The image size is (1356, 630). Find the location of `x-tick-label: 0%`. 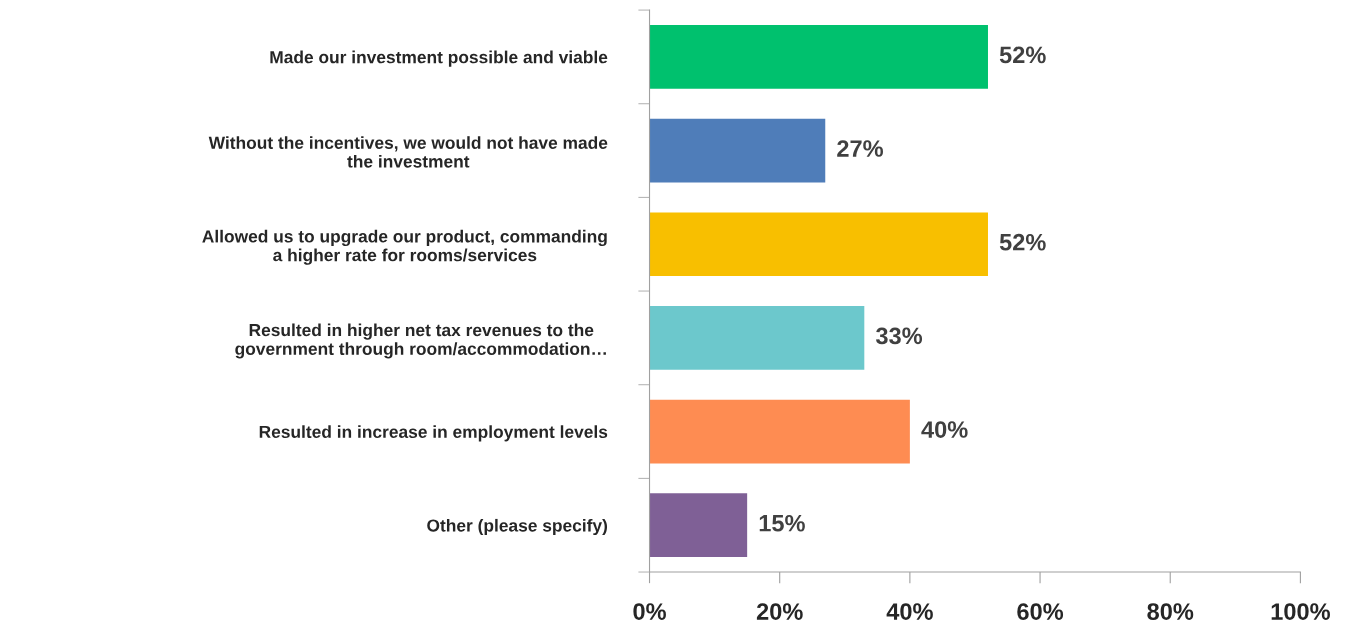

x-tick-label: 0% is located at coordinates (649, 611).